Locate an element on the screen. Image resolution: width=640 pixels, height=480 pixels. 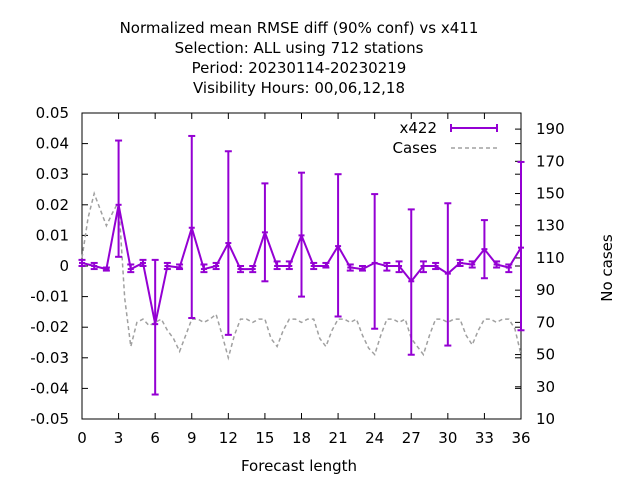
title-line: Visibility Hours: 00,06,12,18 is located at coordinates (299, 88).